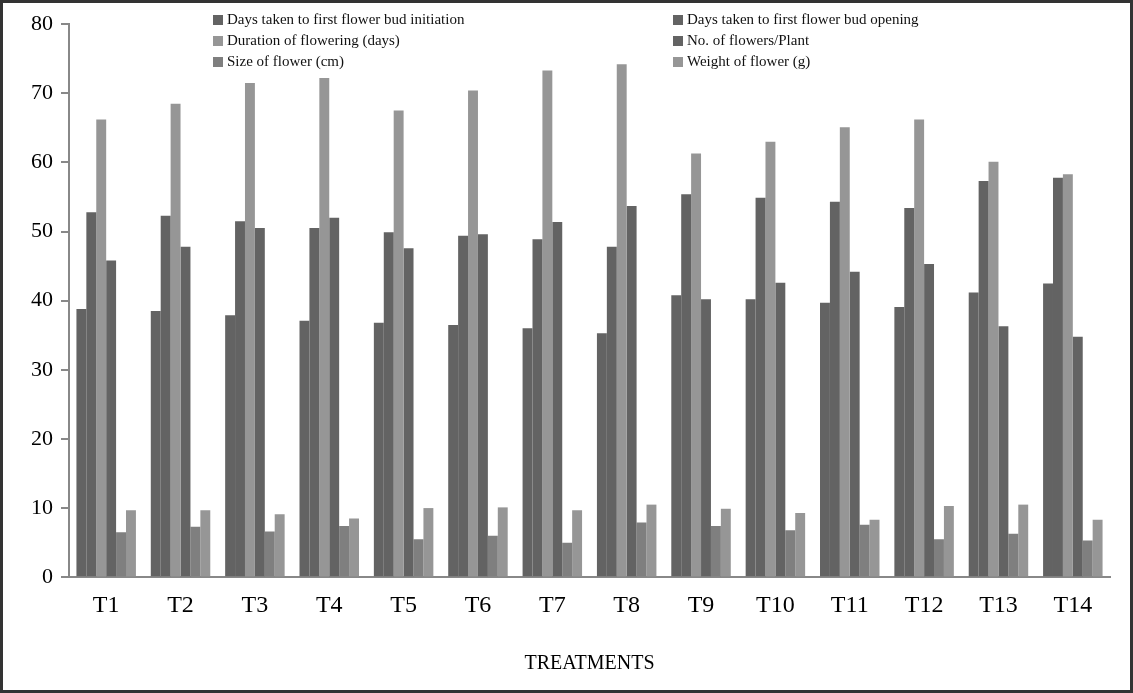 Image resolution: width=1133 pixels, height=693 pixels. I want to click on y-tick-label: 40, so click(42, 299).